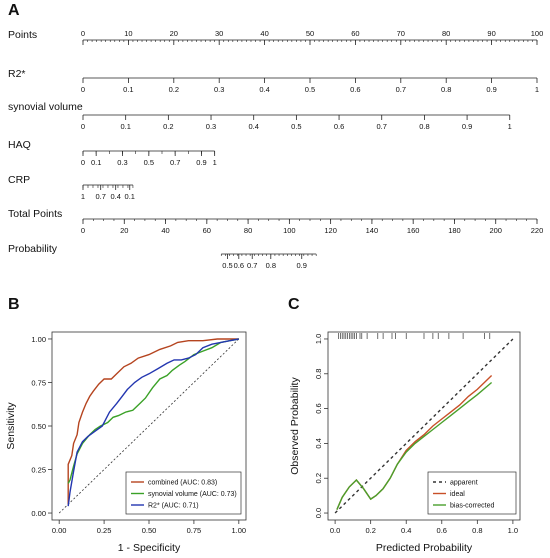 This screenshot has height=558, width=550. I want to click on y-tick-label: 0.2, so click(318, 478).